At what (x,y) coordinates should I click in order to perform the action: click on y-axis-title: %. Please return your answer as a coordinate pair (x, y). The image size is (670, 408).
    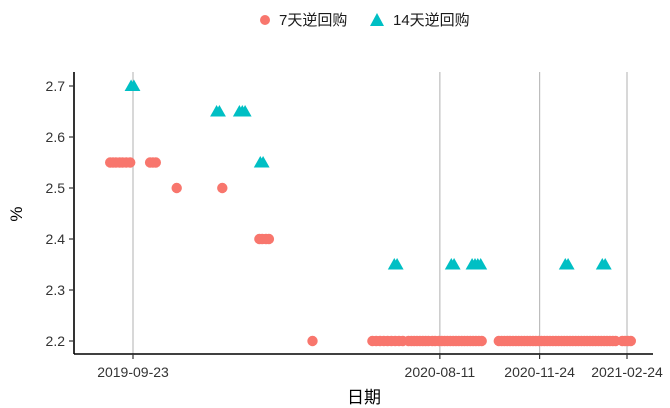
    Looking at the image, I should click on (16, 213).